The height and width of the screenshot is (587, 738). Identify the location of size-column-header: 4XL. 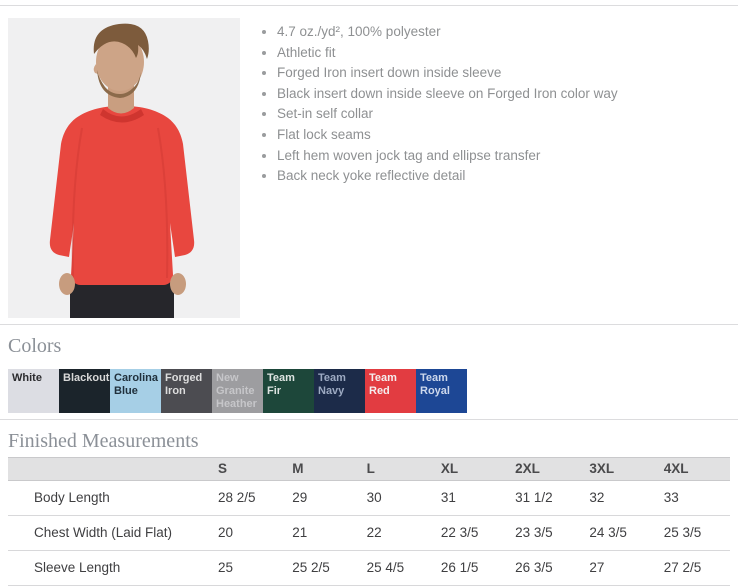
(692, 469).